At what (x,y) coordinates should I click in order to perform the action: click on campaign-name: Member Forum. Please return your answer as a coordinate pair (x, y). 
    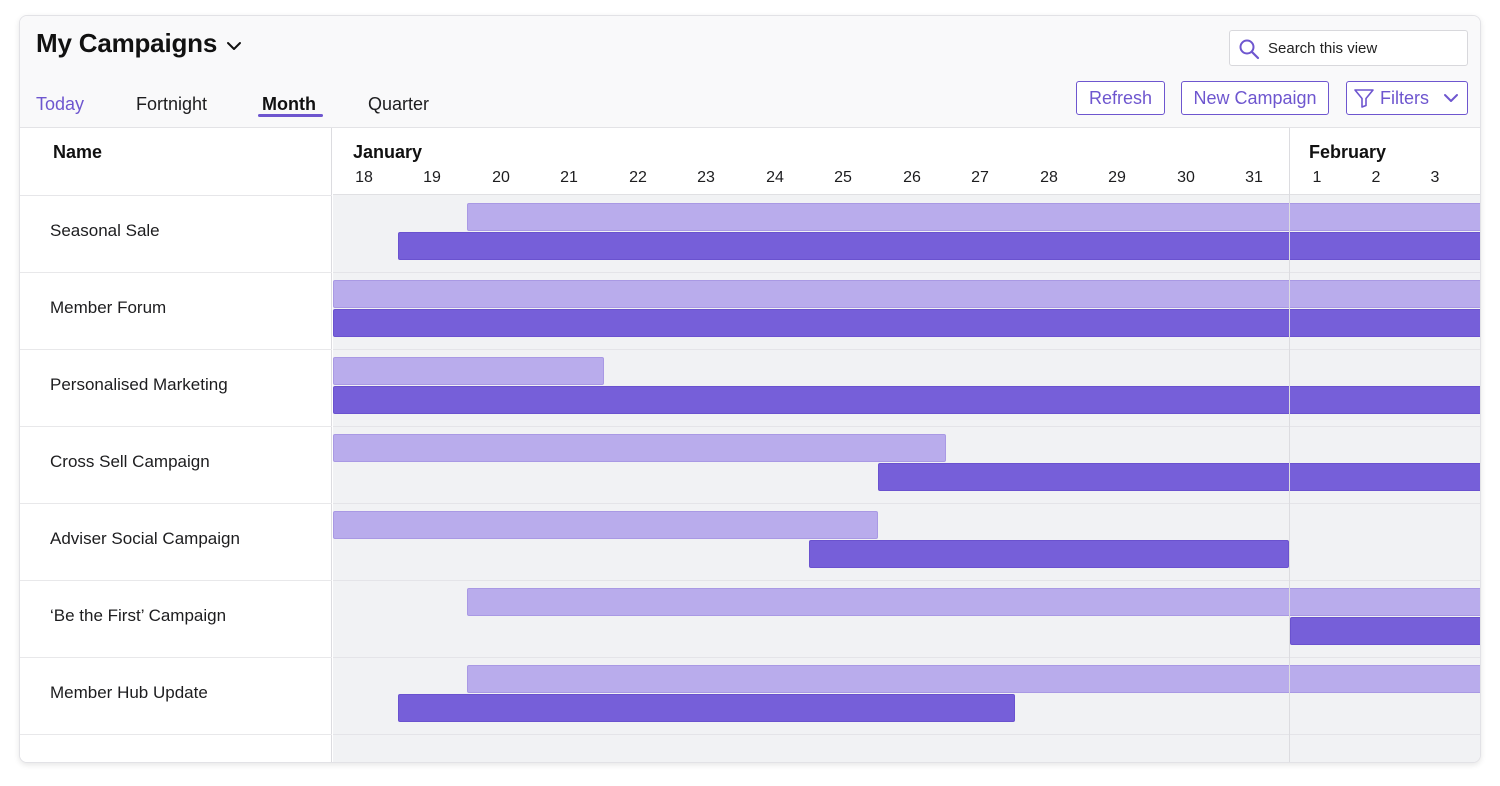
    Looking at the image, I should click on (108, 307).